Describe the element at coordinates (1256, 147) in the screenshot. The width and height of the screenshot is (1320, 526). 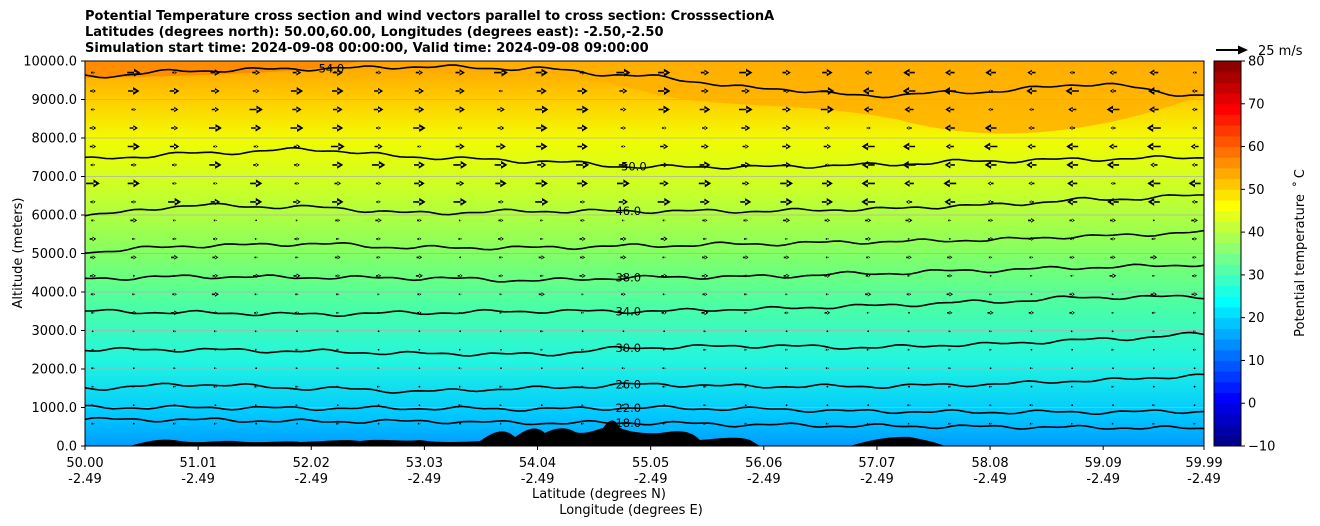
I see `colorbar-tick-label-7: 60` at that location.